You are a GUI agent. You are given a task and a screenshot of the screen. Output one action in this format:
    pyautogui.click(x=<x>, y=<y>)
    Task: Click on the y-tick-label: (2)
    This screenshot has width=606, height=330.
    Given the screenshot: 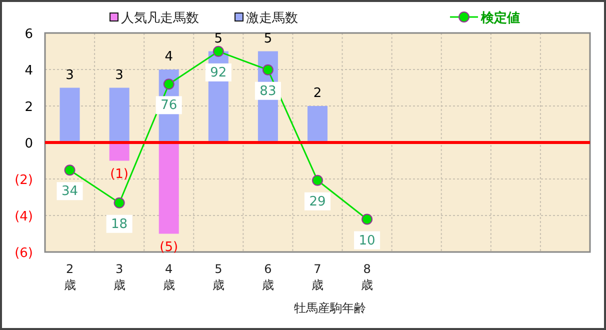 What is the action you would take?
    pyautogui.click(x=23, y=180)
    